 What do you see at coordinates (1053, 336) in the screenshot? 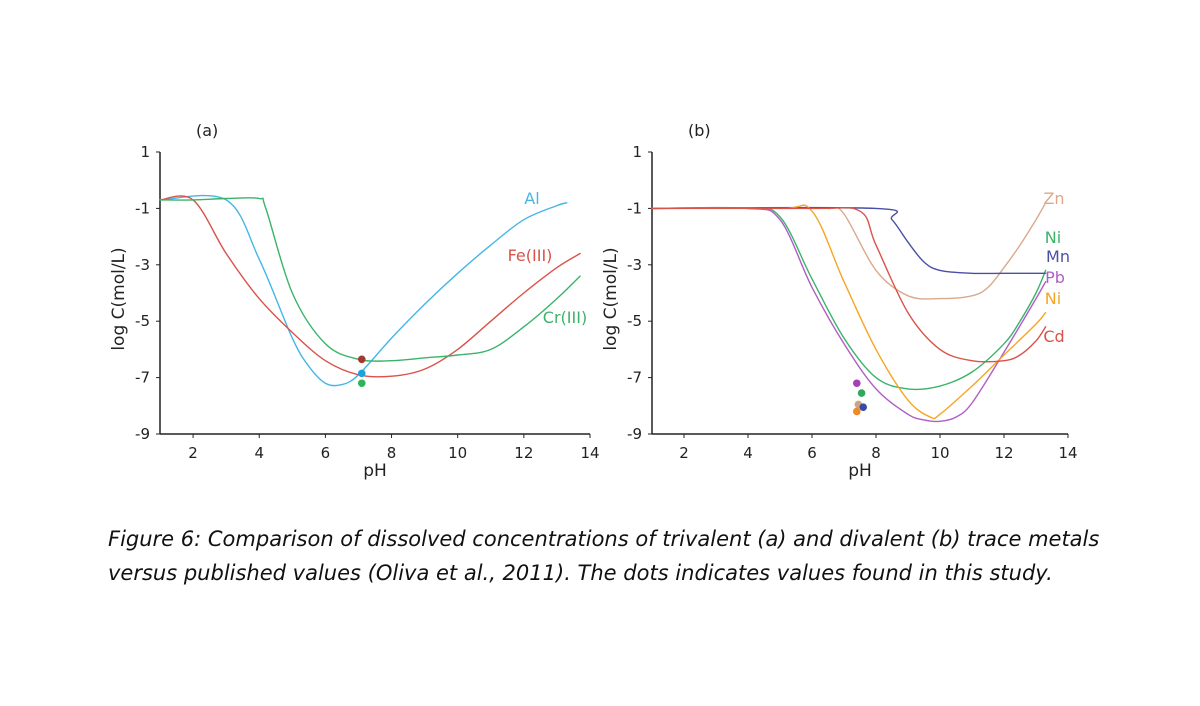
I see `series-label: Cd` at bounding box center [1053, 336].